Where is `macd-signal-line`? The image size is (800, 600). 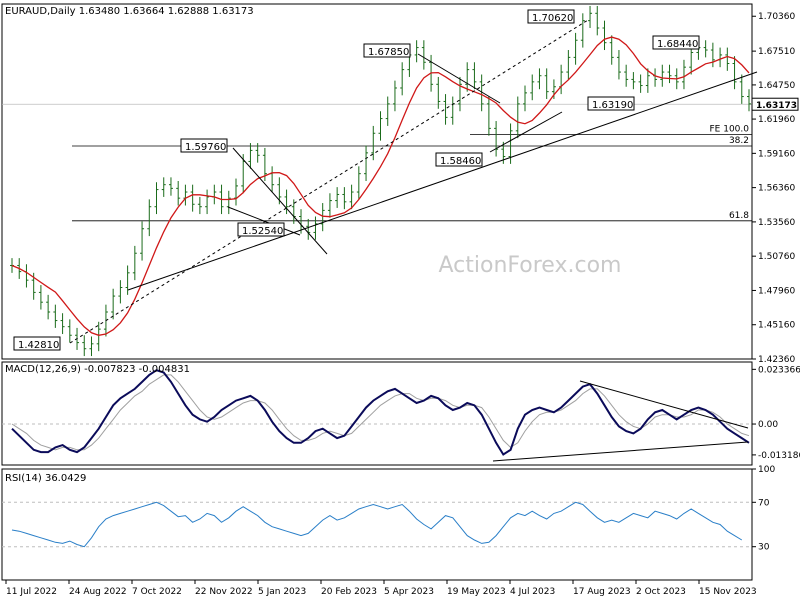
macd-signal-line is located at coordinates (380, 412).